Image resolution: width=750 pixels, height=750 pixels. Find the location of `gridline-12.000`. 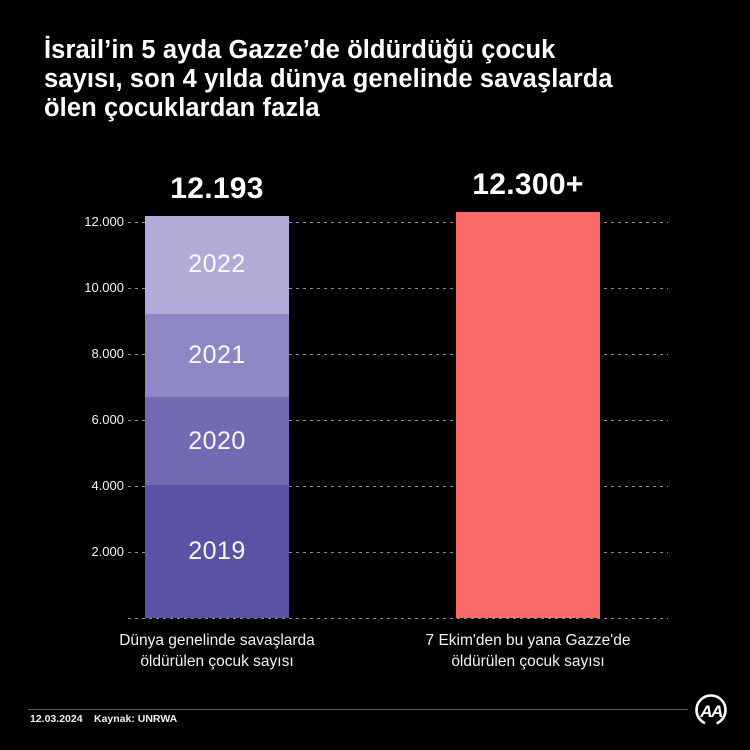

gridline-12.000 is located at coordinates (398, 222).